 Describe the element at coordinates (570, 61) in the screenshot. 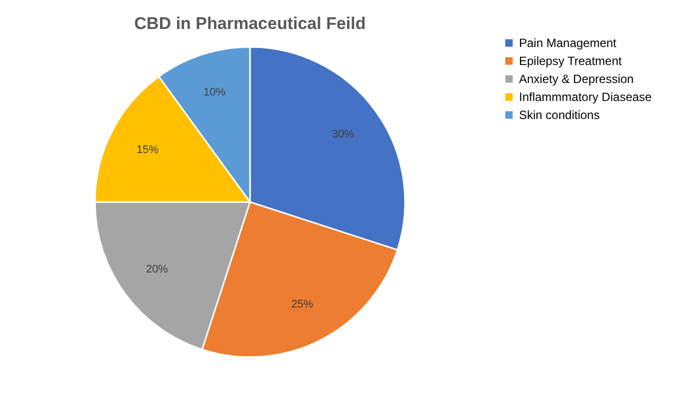

I see `legend-label: Epilepsy Treatment` at that location.